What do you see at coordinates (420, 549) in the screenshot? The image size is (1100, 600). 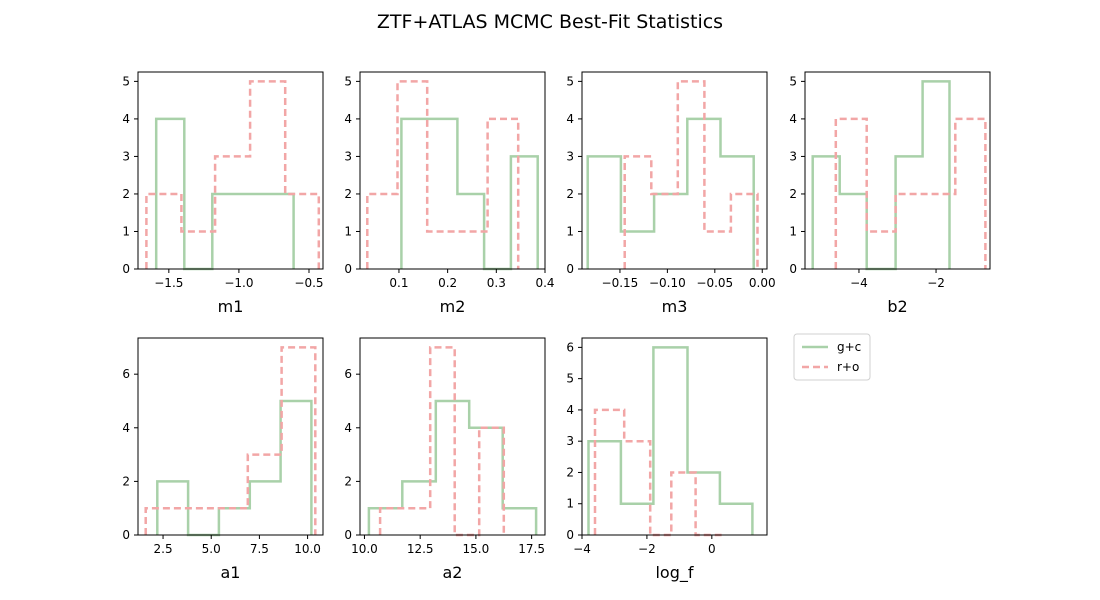 I see `x-tick-label: 12.5` at bounding box center [420, 549].